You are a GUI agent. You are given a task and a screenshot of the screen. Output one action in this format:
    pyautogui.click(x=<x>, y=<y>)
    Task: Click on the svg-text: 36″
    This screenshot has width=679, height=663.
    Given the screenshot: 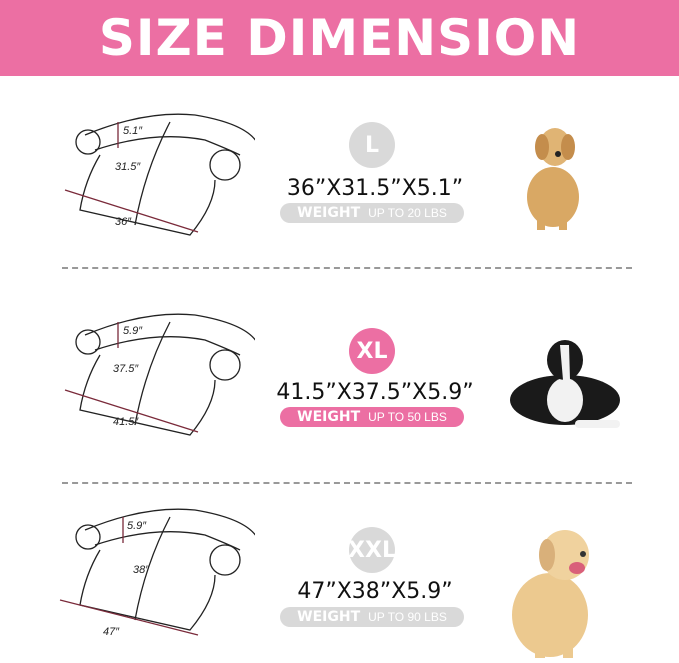 What is the action you would take?
    pyautogui.click(x=123, y=222)
    